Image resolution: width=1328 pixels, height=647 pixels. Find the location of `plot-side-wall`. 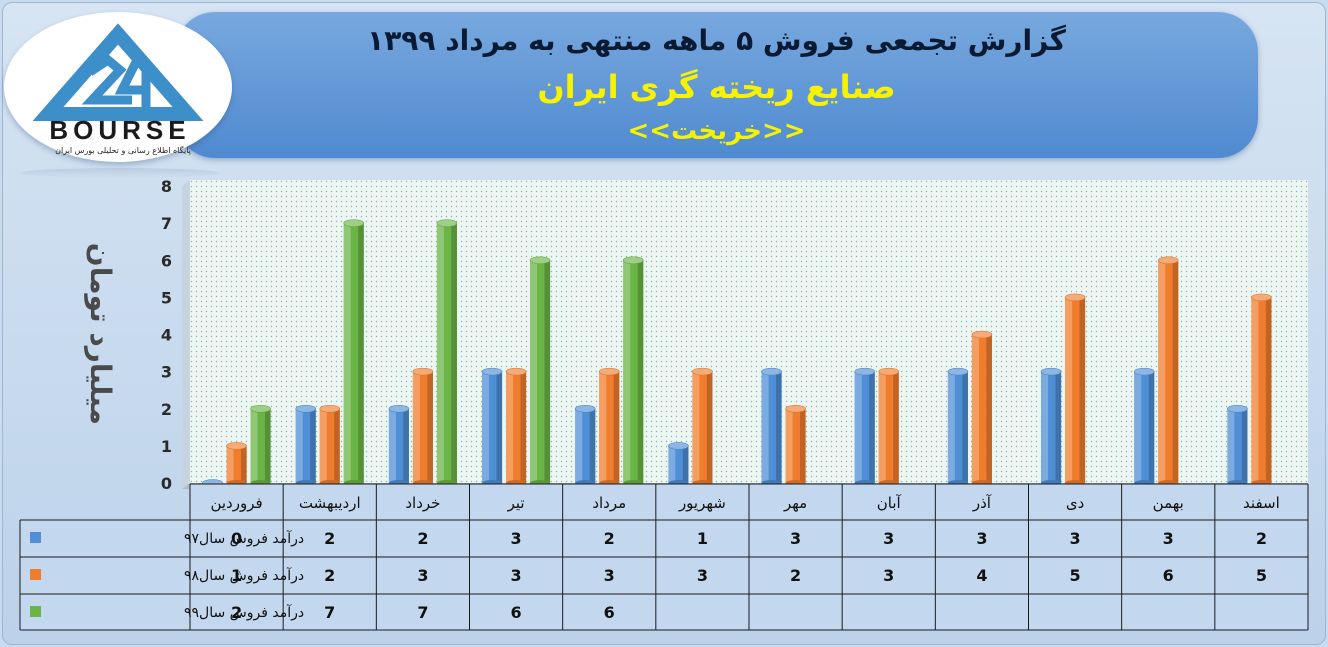

plot-side-wall is located at coordinates (186, 334).